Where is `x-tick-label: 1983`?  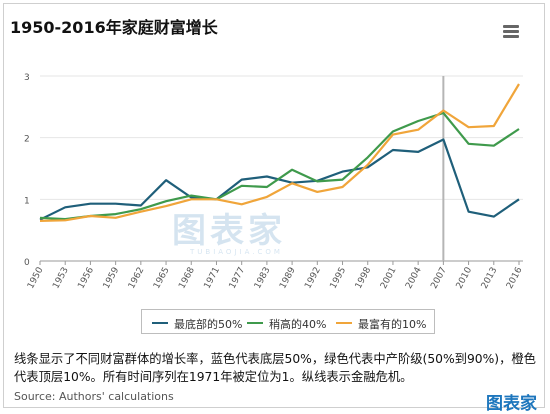
x-tick-label: 1983 is located at coordinates (263, 278).